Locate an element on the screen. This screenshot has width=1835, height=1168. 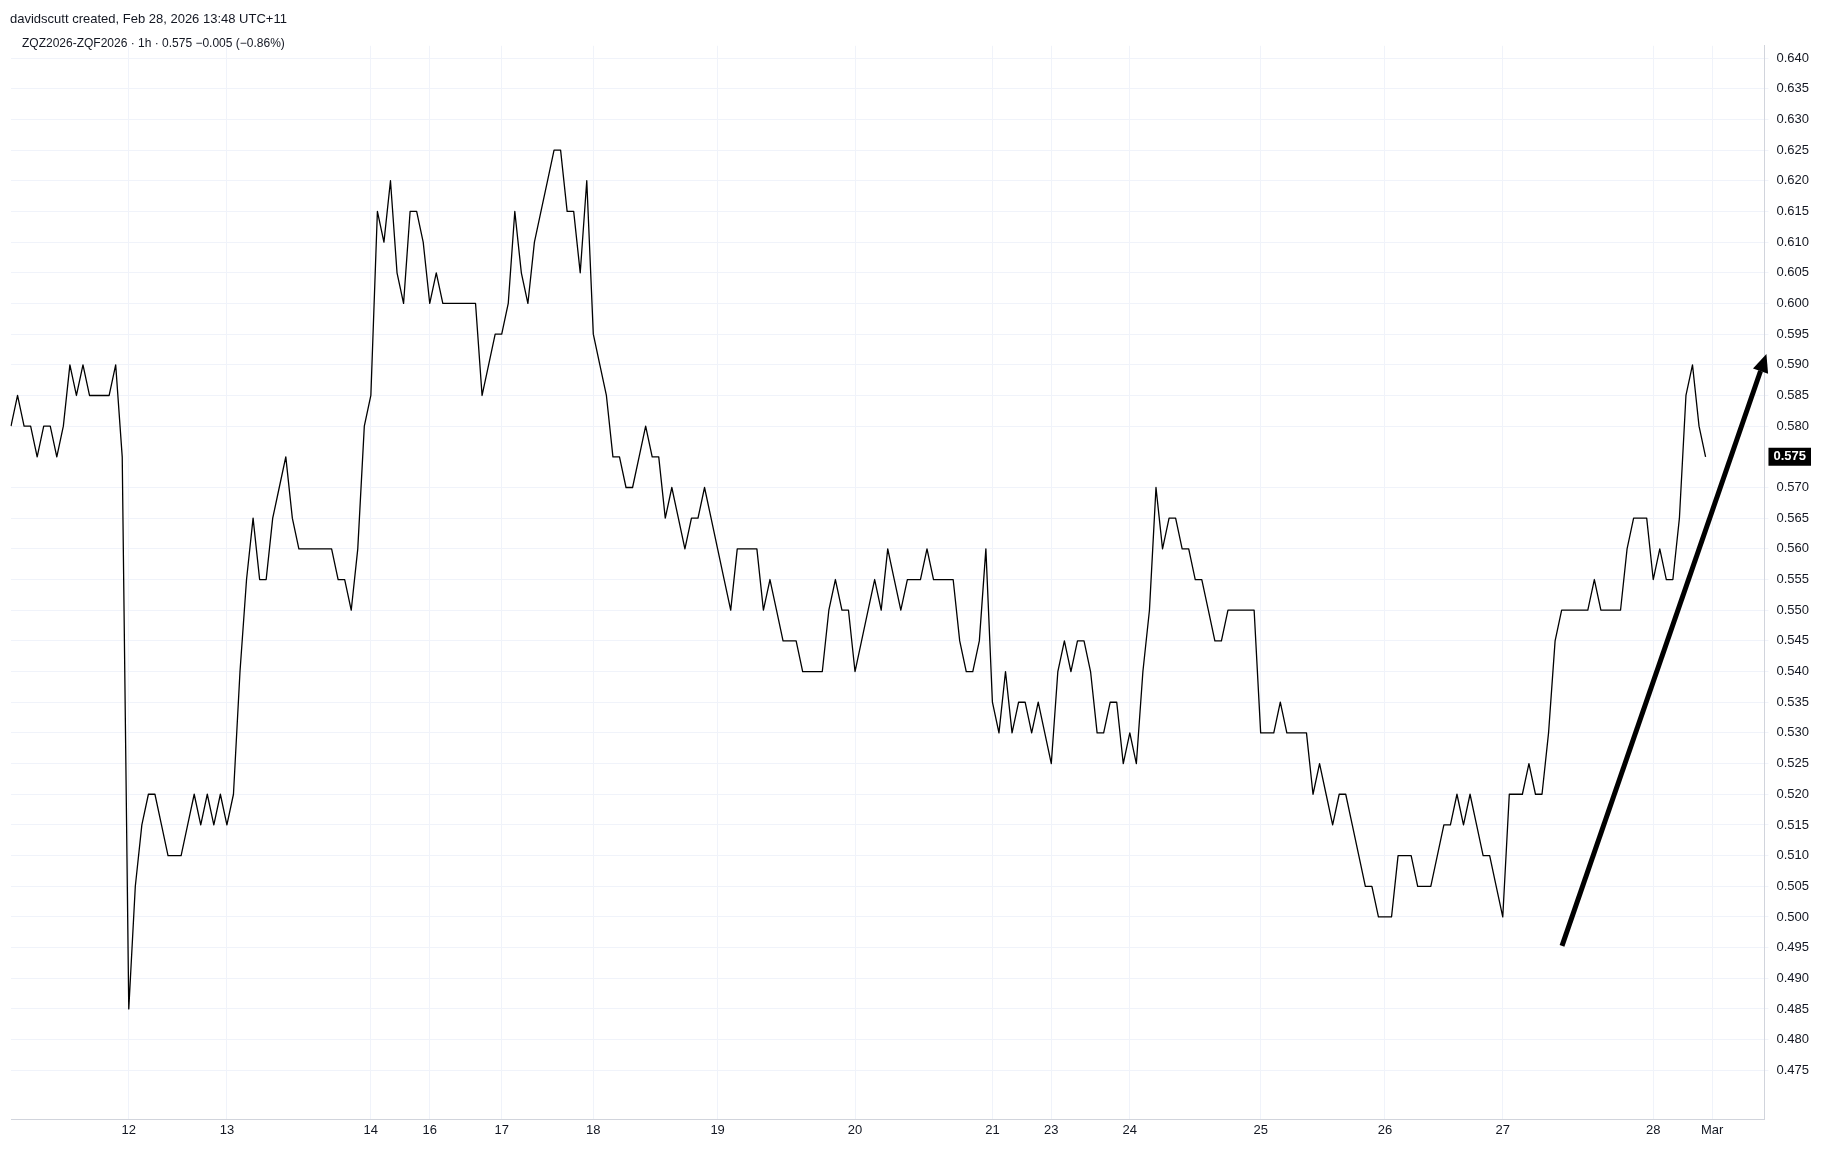
x-tick-label: 21 is located at coordinates (992, 1129).